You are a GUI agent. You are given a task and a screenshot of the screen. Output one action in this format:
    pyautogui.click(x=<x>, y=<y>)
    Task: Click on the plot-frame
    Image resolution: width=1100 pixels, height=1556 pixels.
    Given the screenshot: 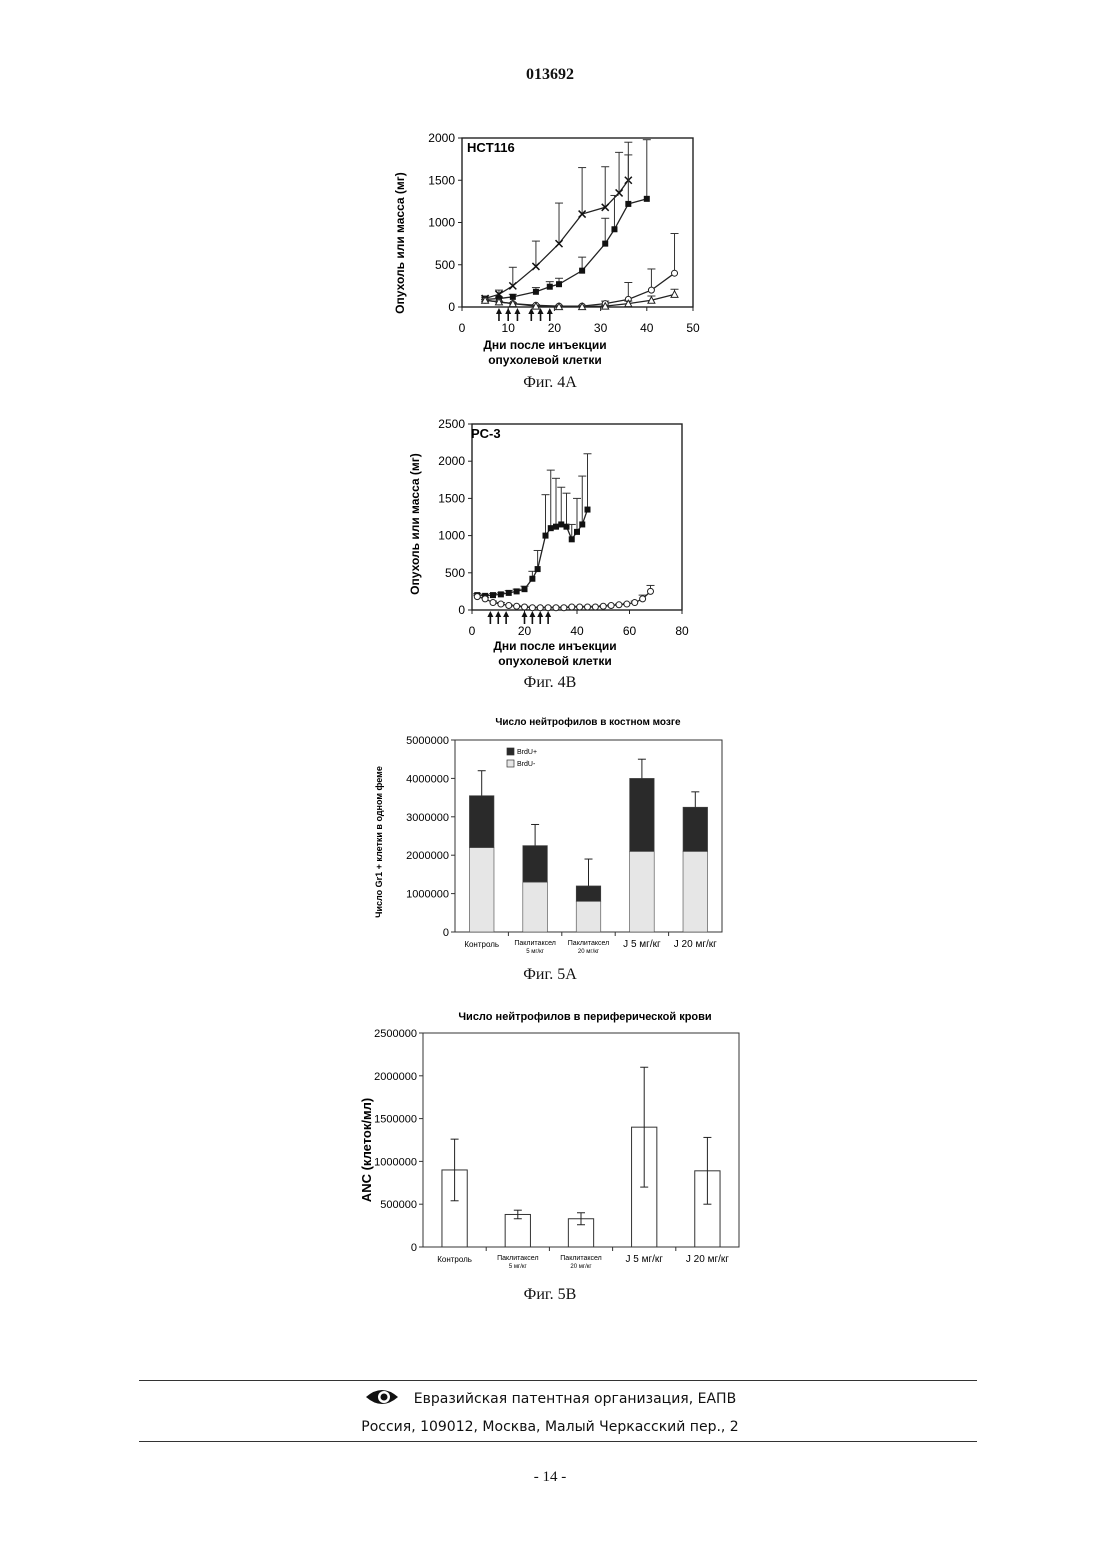 What is the action you would take?
    pyautogui.click(x=577, y=222)
    